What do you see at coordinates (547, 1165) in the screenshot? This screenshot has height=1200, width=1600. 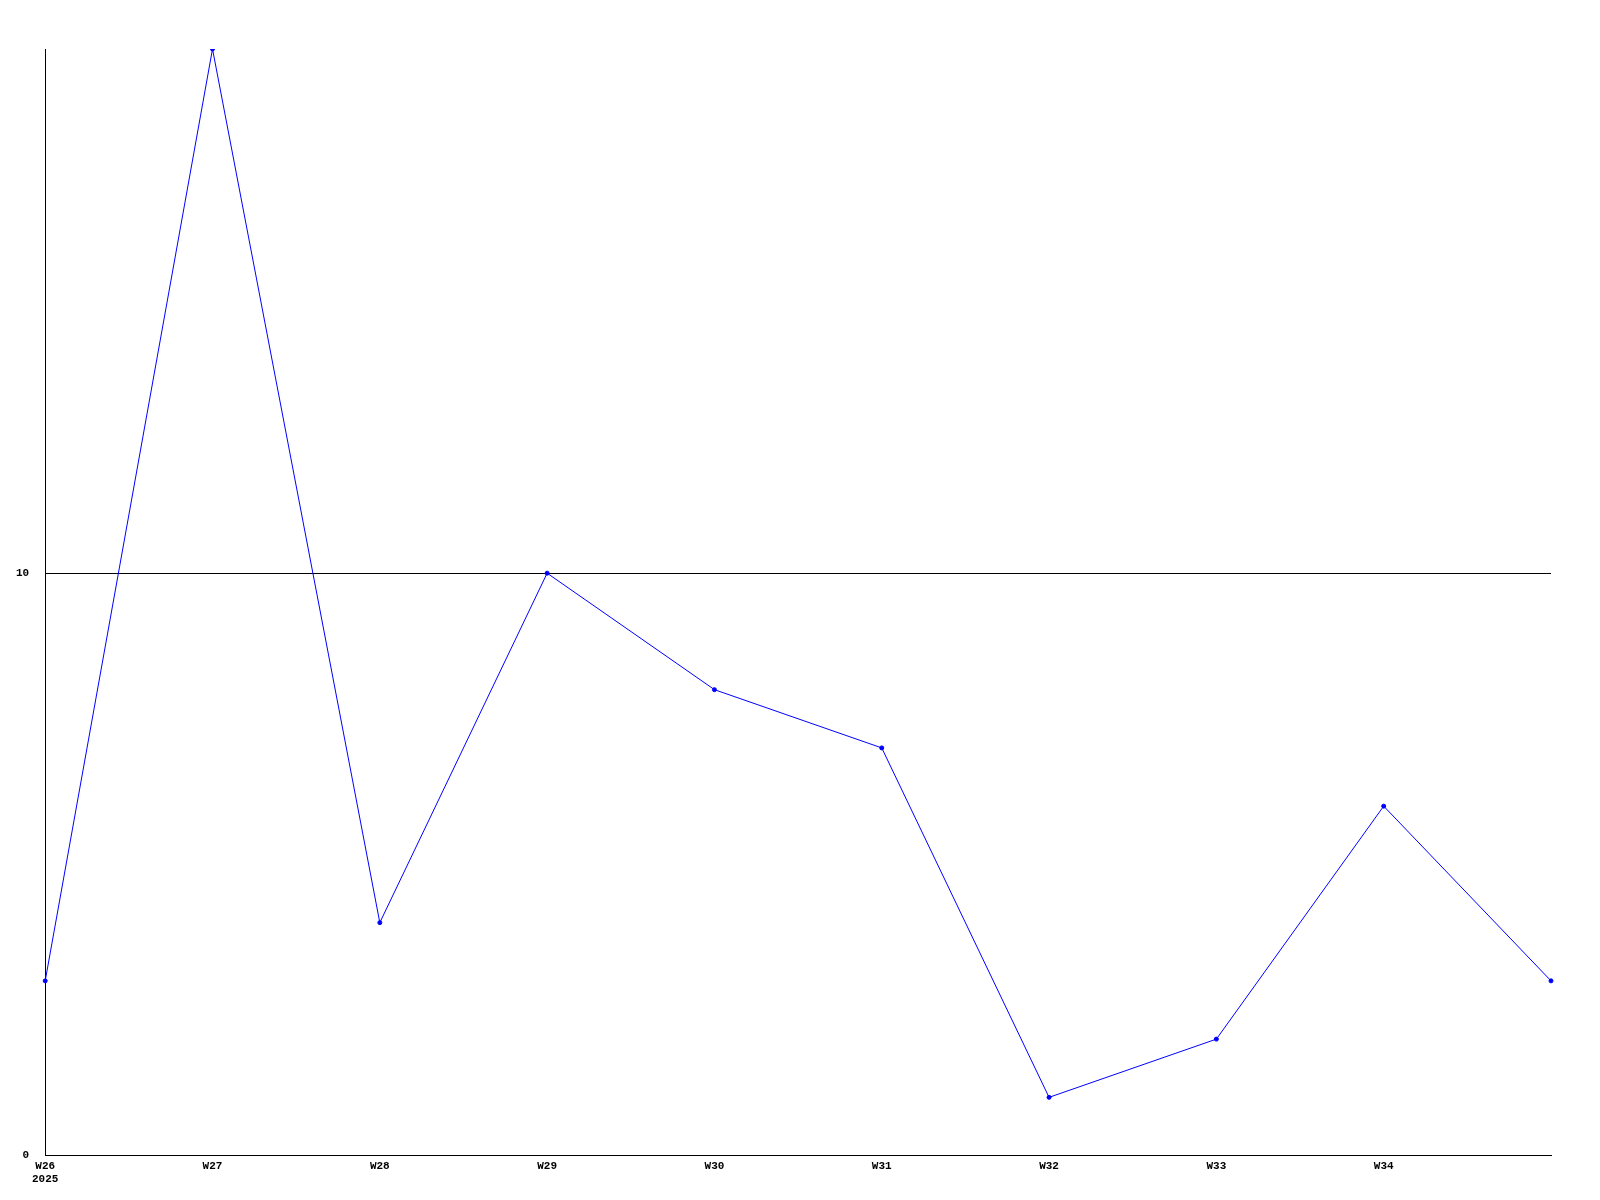 I see `x-tick-label: W29` at bounding box center [547, 1165].